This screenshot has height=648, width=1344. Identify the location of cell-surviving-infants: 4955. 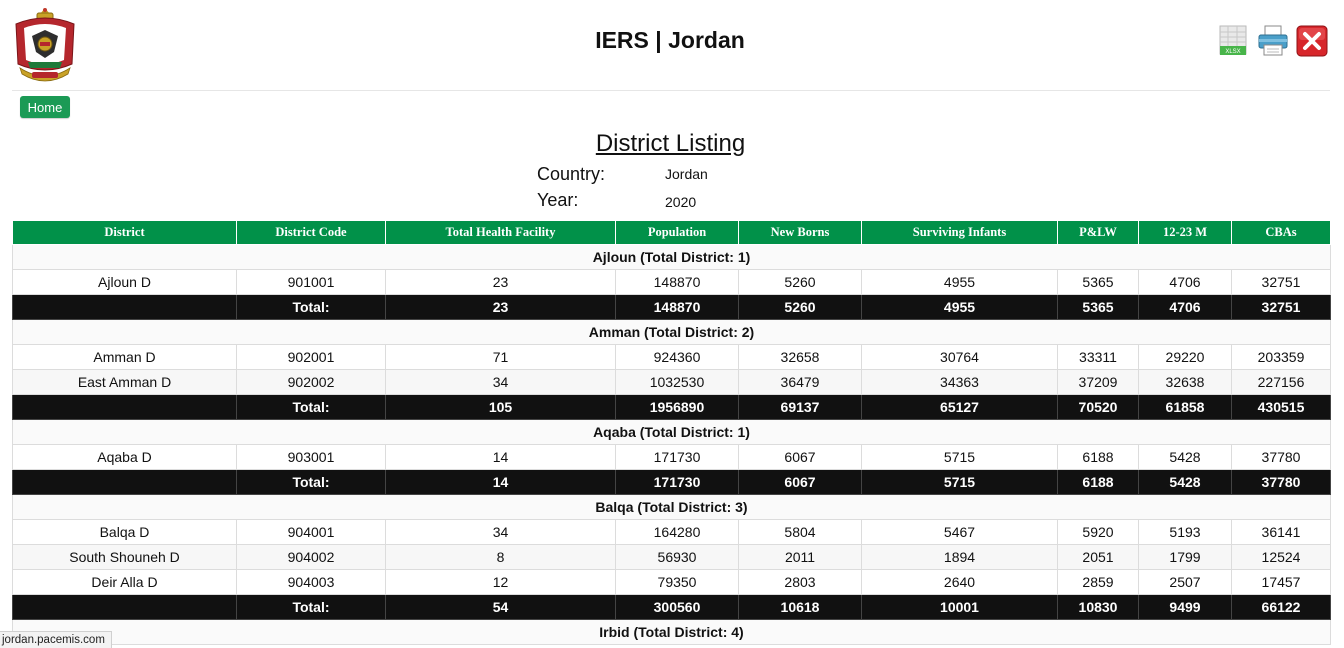
(959, 282).